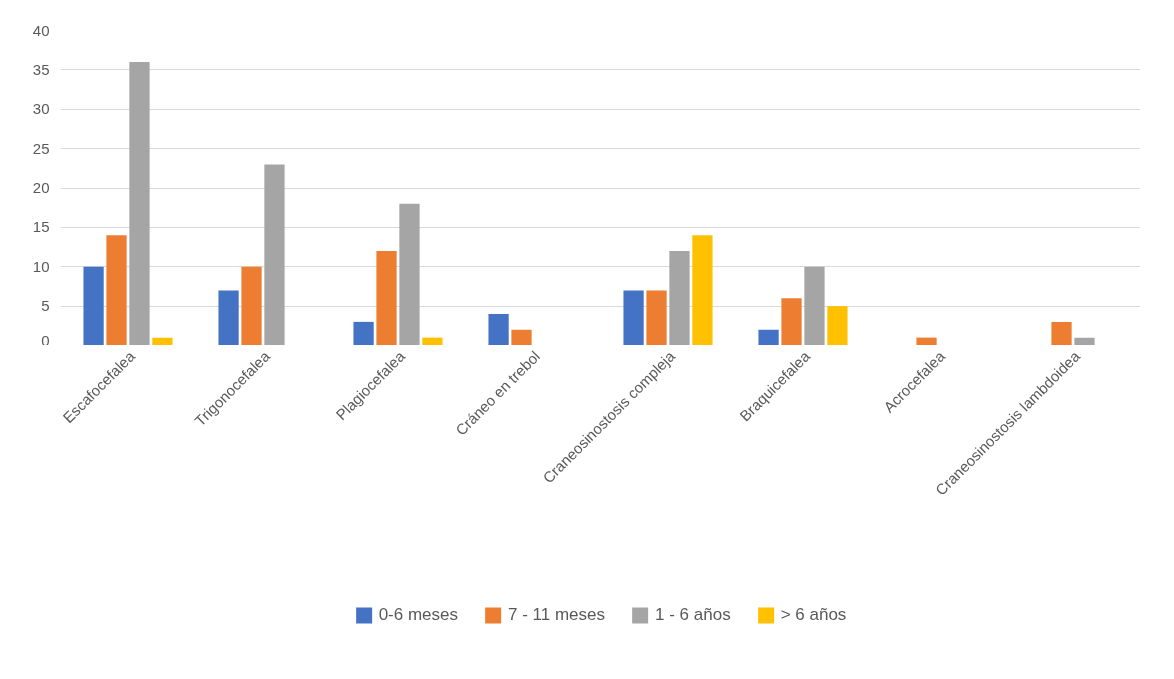  What do you see at coordinates (41, 30) in the screenshot?
I see `y-tick-label: 40` at bounding box center [41, 30].